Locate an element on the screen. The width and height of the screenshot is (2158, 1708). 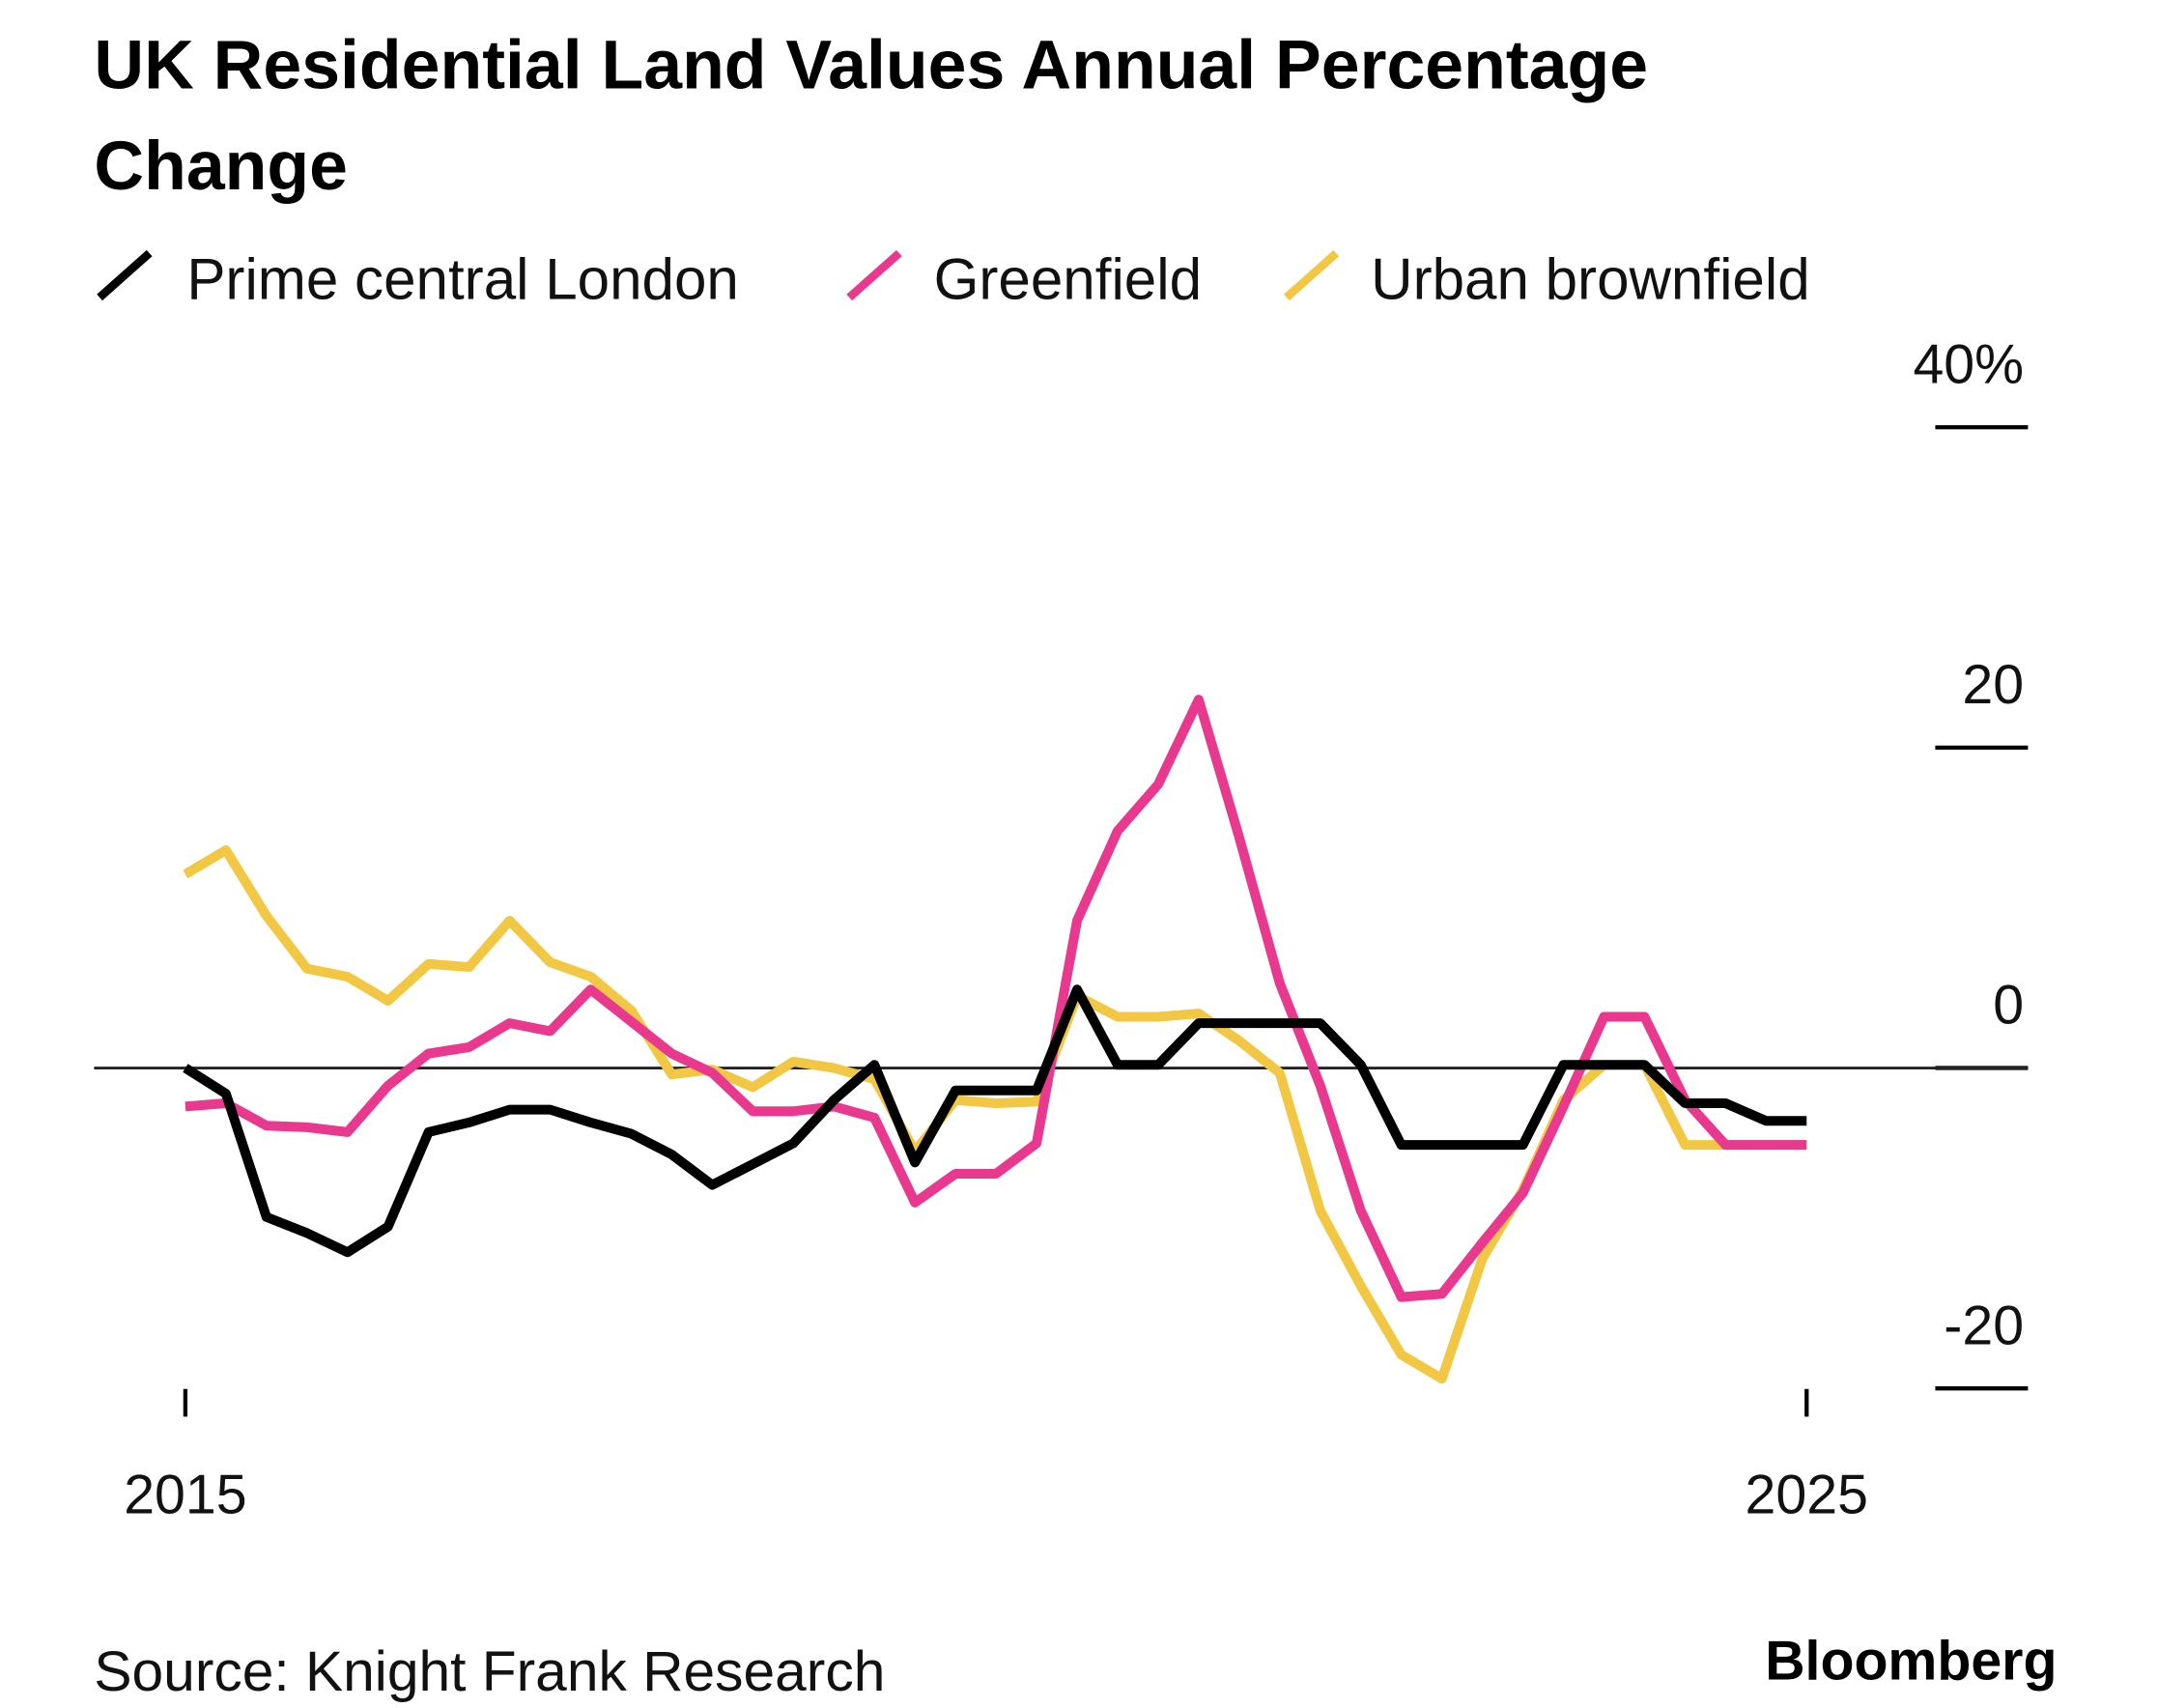
y-tick-label: 0 is located at coordinates (2009, 1006).